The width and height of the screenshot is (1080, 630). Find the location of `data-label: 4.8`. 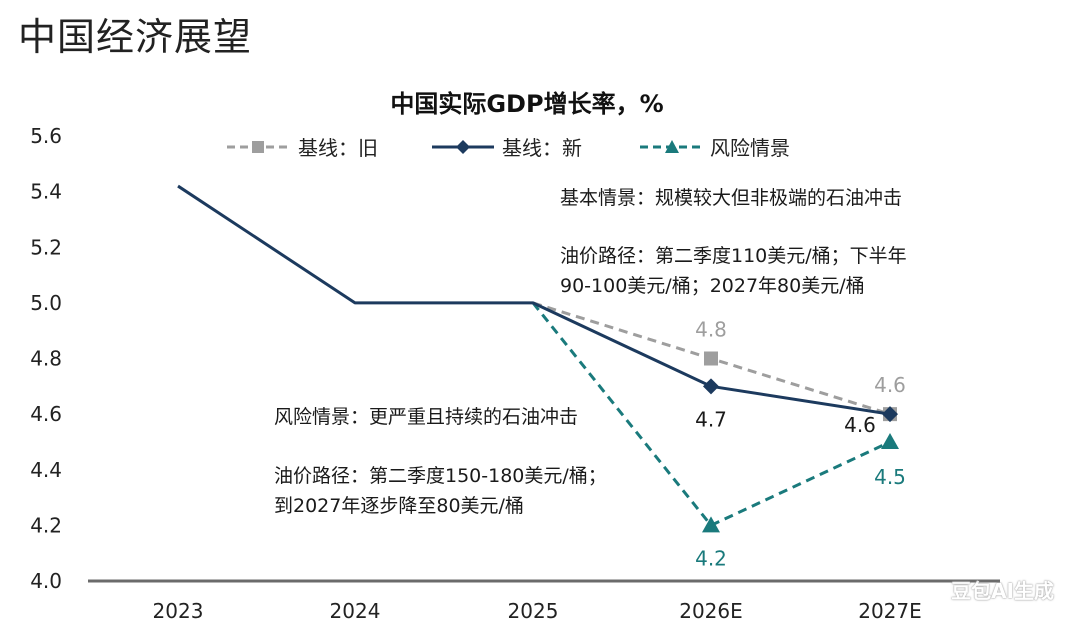

data-label: 4.8 is located at coordinates (711, 330).